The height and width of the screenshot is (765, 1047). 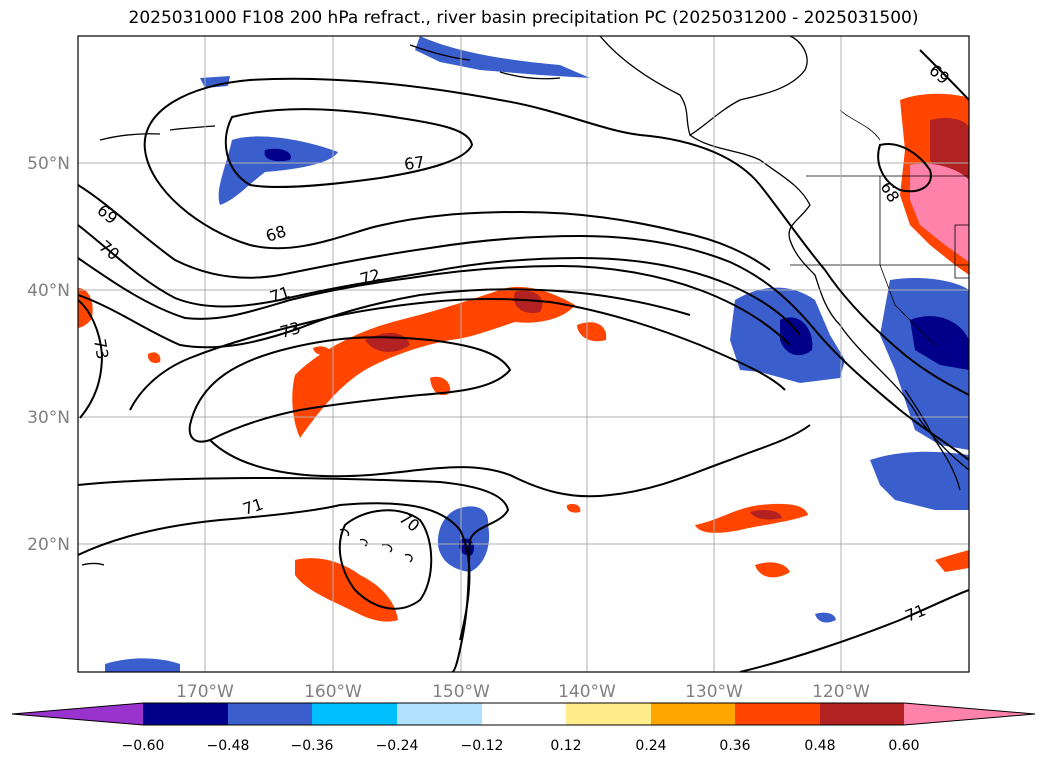 I want to click on longitude-labels: 170°W 160°W 150°W 140°W 130°W 120°W, so click(x=523, y=692).